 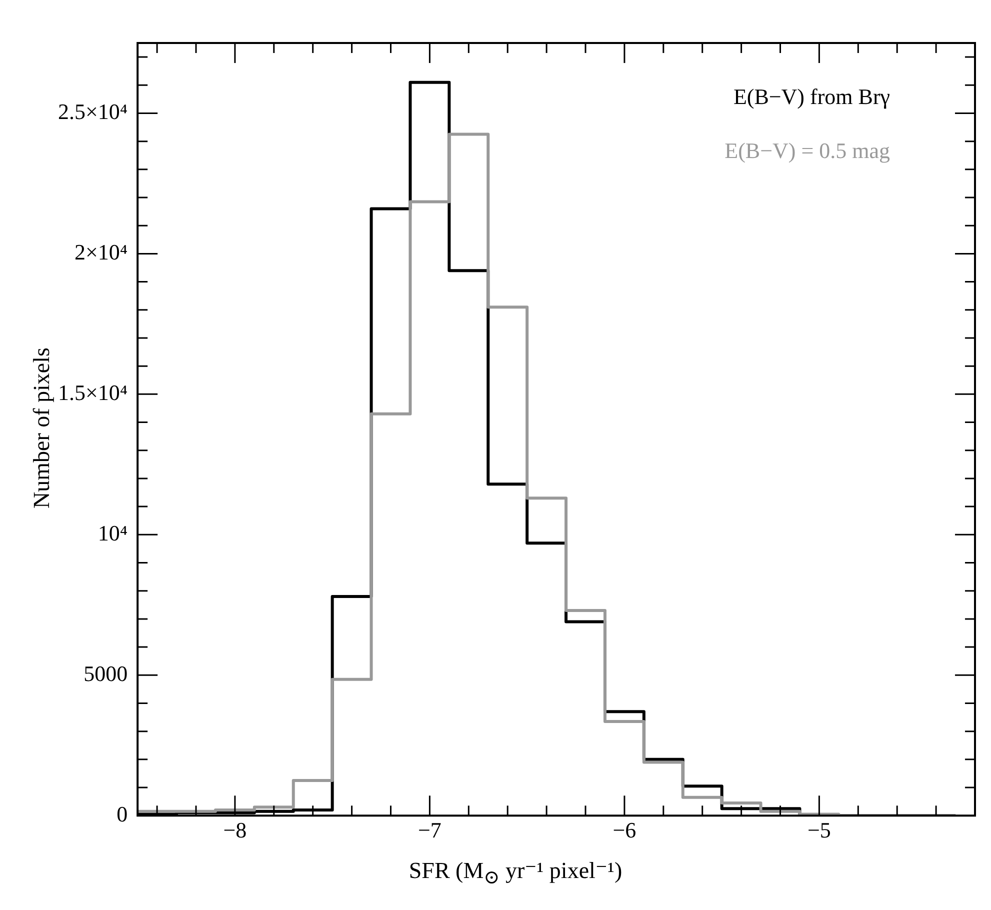 I want to click on y-tick-label: 2×10⁴, so click(x=101, y=251).